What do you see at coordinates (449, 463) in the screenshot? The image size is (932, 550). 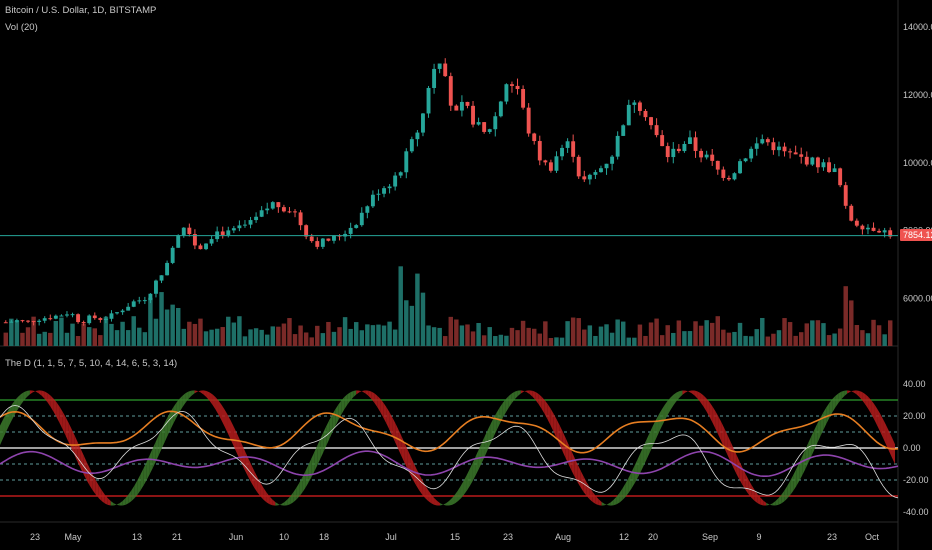 I see `purple-oscillator-line` at bounding box center [449, 463].